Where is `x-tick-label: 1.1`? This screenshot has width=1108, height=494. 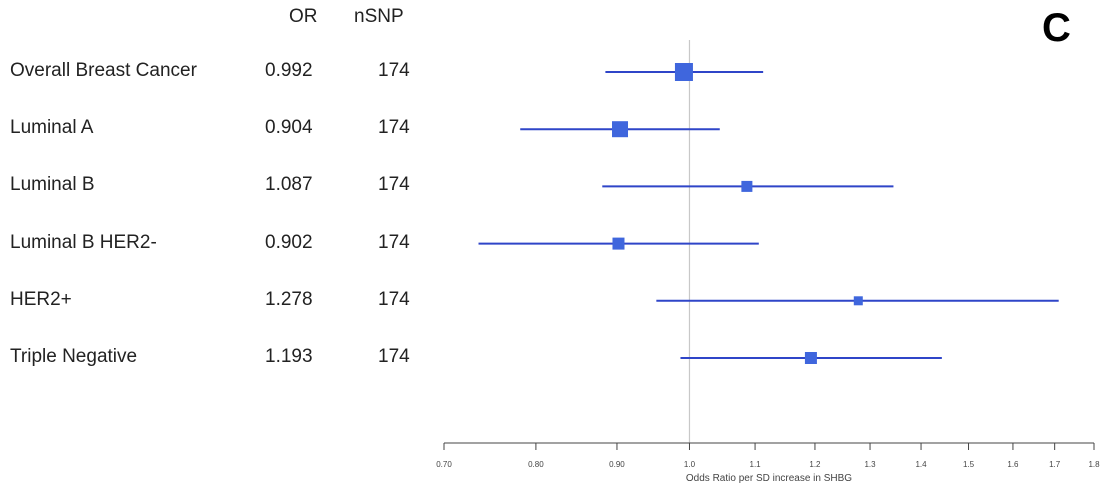
x-tick-label: 1.1 is located at coordinates (756, 464).